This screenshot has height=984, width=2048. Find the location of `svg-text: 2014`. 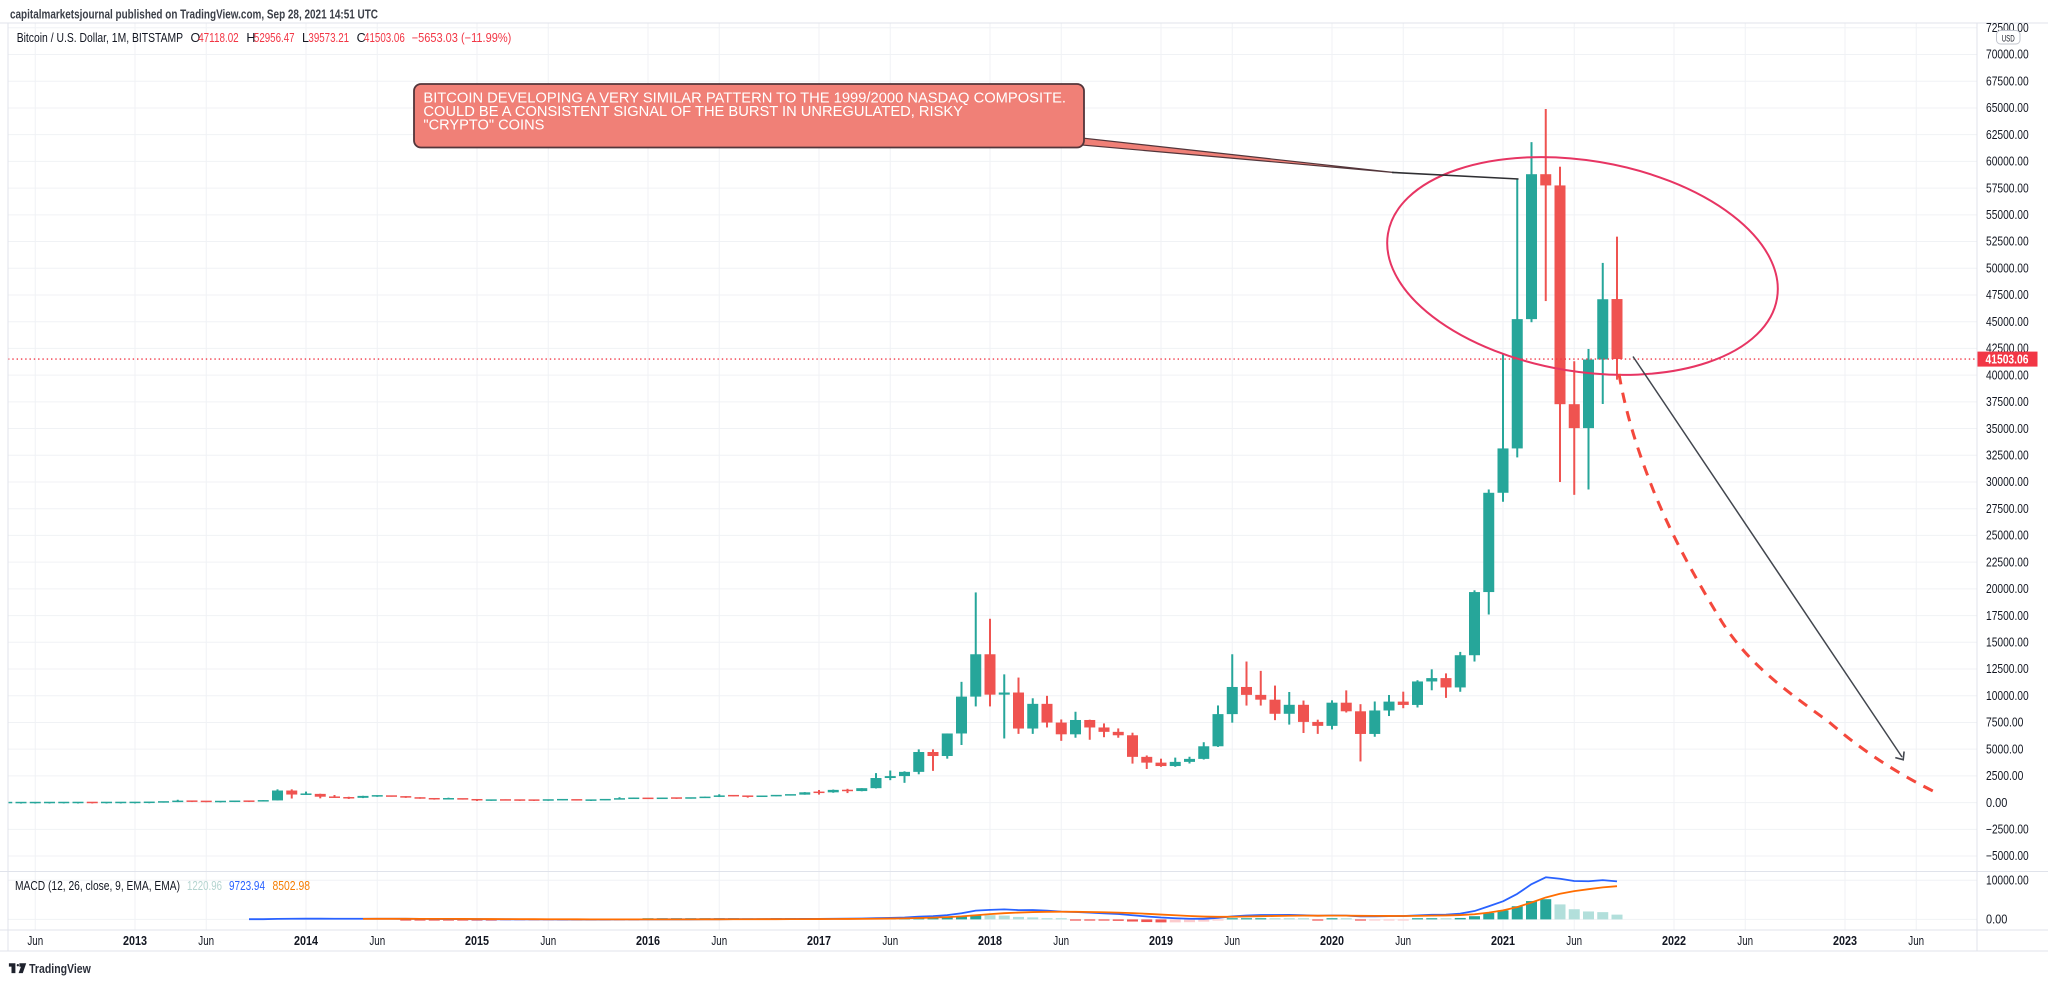

svg-text: 2014 is located at coordinates (306, 940).